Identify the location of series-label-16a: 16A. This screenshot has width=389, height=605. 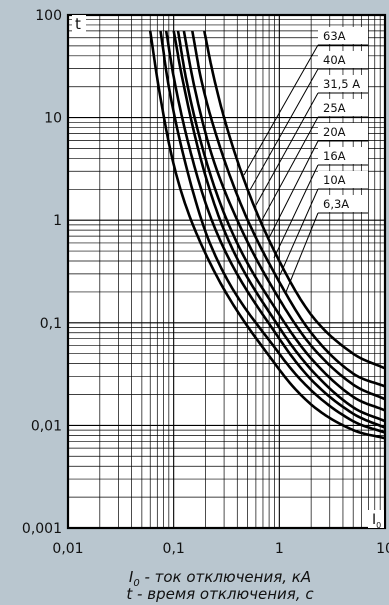
(334, 156).